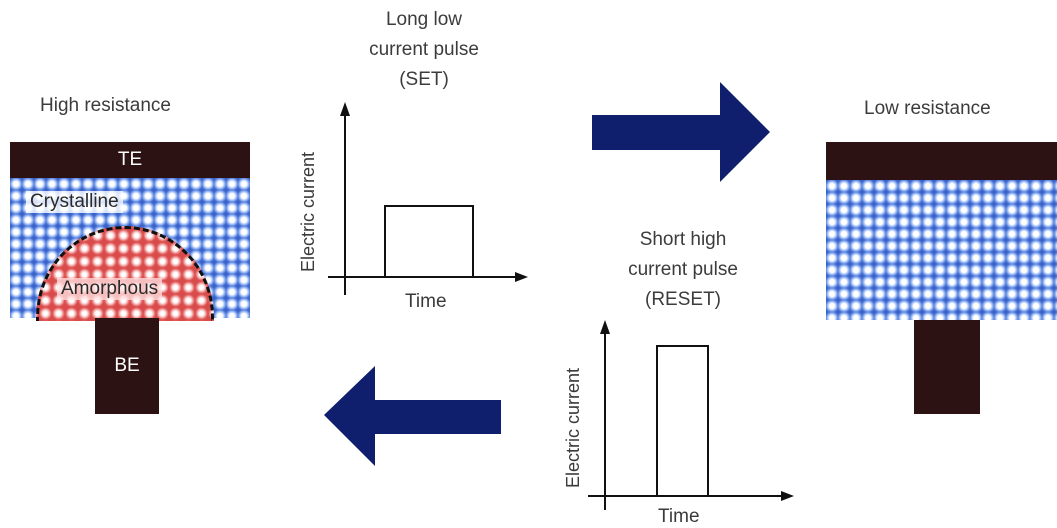 The height and width of the screenshot is (528, 1057). Describe the element at coordinates (682, 421) in the screenshot. I see `reset-pulse-shape` at that location.